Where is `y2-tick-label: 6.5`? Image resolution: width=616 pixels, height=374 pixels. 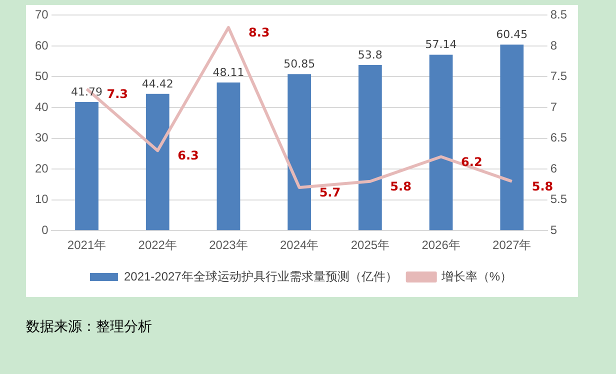 y2-tick-label: 6.5 is located at coordinates (559, 137).